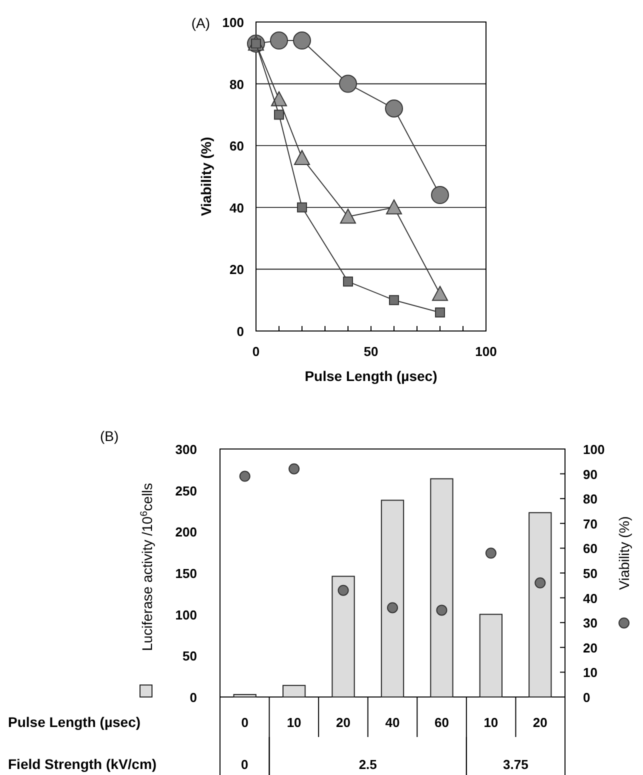 The width and height of the screenshot is (643, 775). Describe the element at coordinates (590, 623) in the screenshot. I see `y2-tick-label: 30` at that location.